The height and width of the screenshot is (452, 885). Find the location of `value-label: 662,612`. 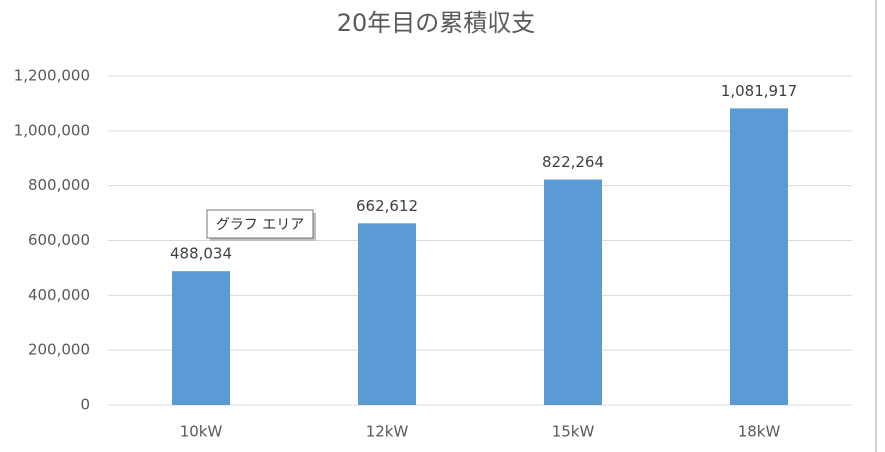

value-label: 662,612 is located at coordinates (387, 206).